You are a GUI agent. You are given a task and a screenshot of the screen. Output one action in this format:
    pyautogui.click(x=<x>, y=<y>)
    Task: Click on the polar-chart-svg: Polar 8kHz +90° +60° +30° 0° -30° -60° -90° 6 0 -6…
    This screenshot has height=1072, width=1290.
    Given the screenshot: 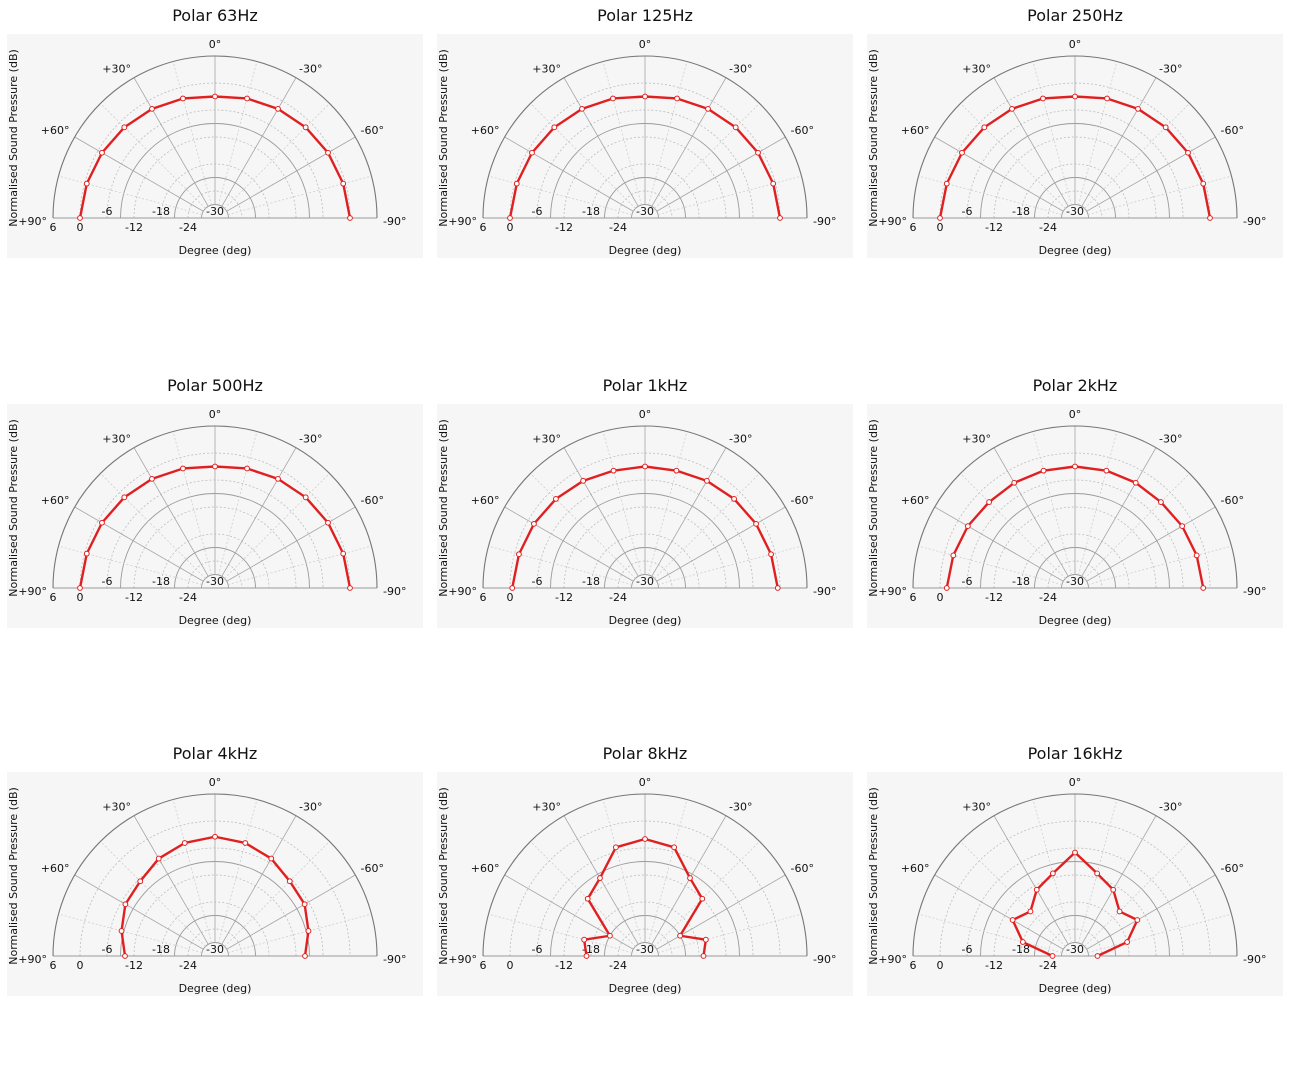 What is the action you would take?
    pyautogui.click(x=645, y=870)
    